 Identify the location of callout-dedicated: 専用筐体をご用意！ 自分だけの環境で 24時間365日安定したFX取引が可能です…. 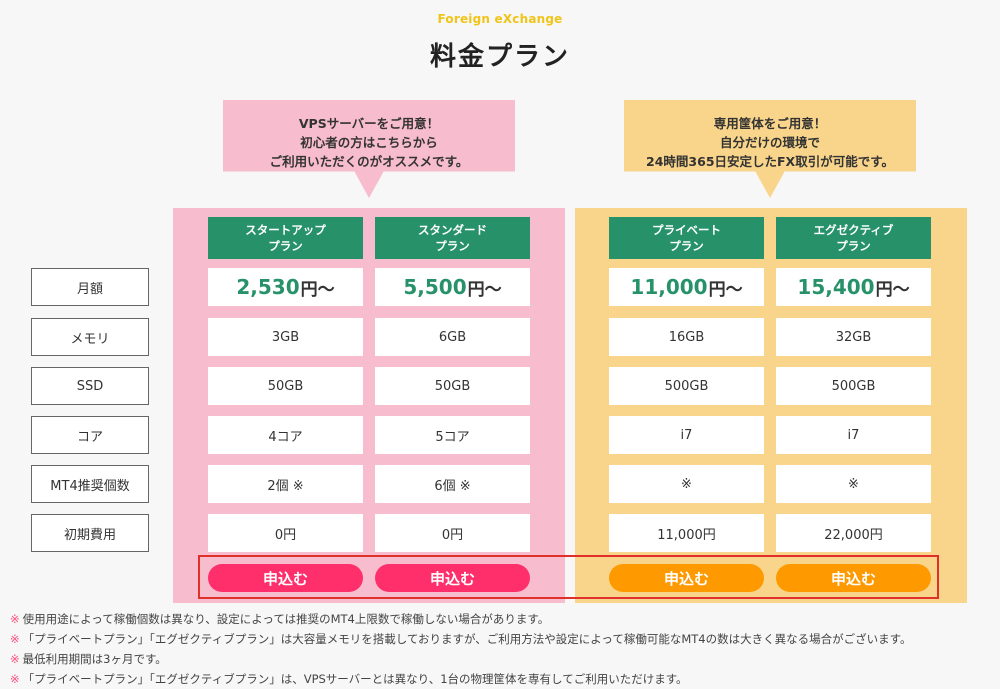
(770, 149).